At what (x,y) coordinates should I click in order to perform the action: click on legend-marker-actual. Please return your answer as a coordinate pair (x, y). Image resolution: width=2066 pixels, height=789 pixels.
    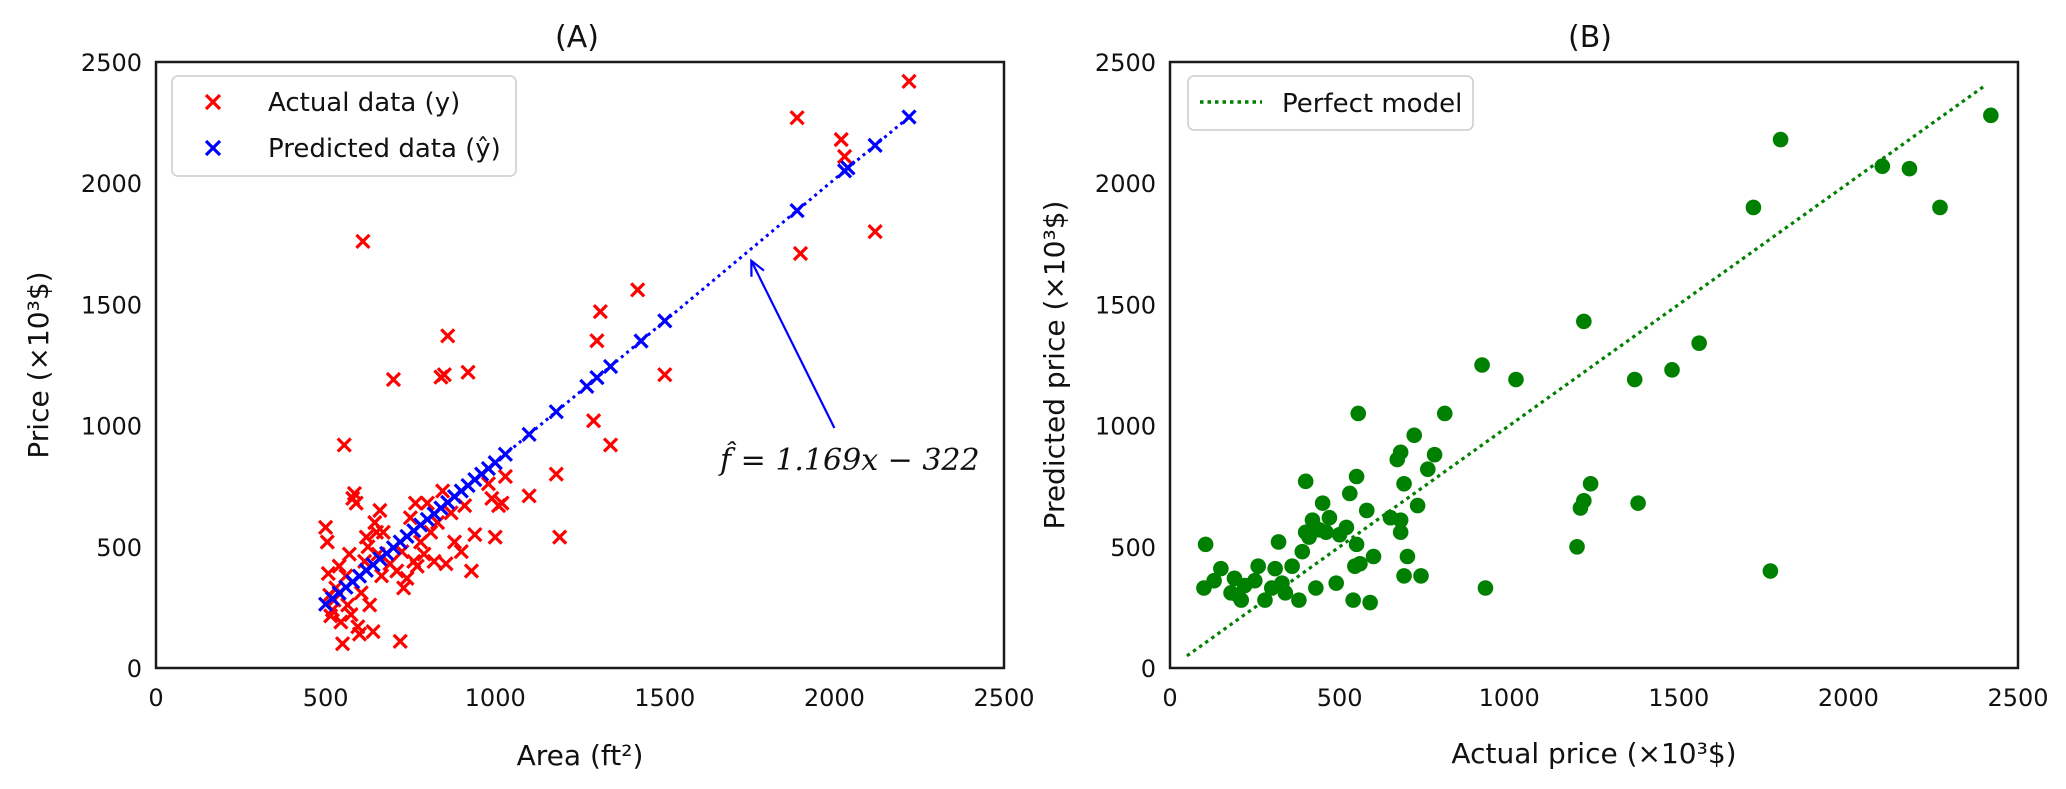
    Looking at the image, I should click on (213, 102).